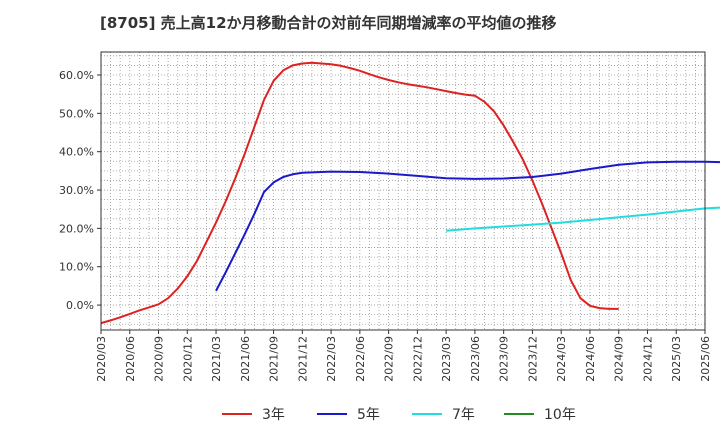  What do you see at coordinates (705, 359) in the screenshot?
I see `x-tick-label: 2025/06` at bounding box center [705, 359].